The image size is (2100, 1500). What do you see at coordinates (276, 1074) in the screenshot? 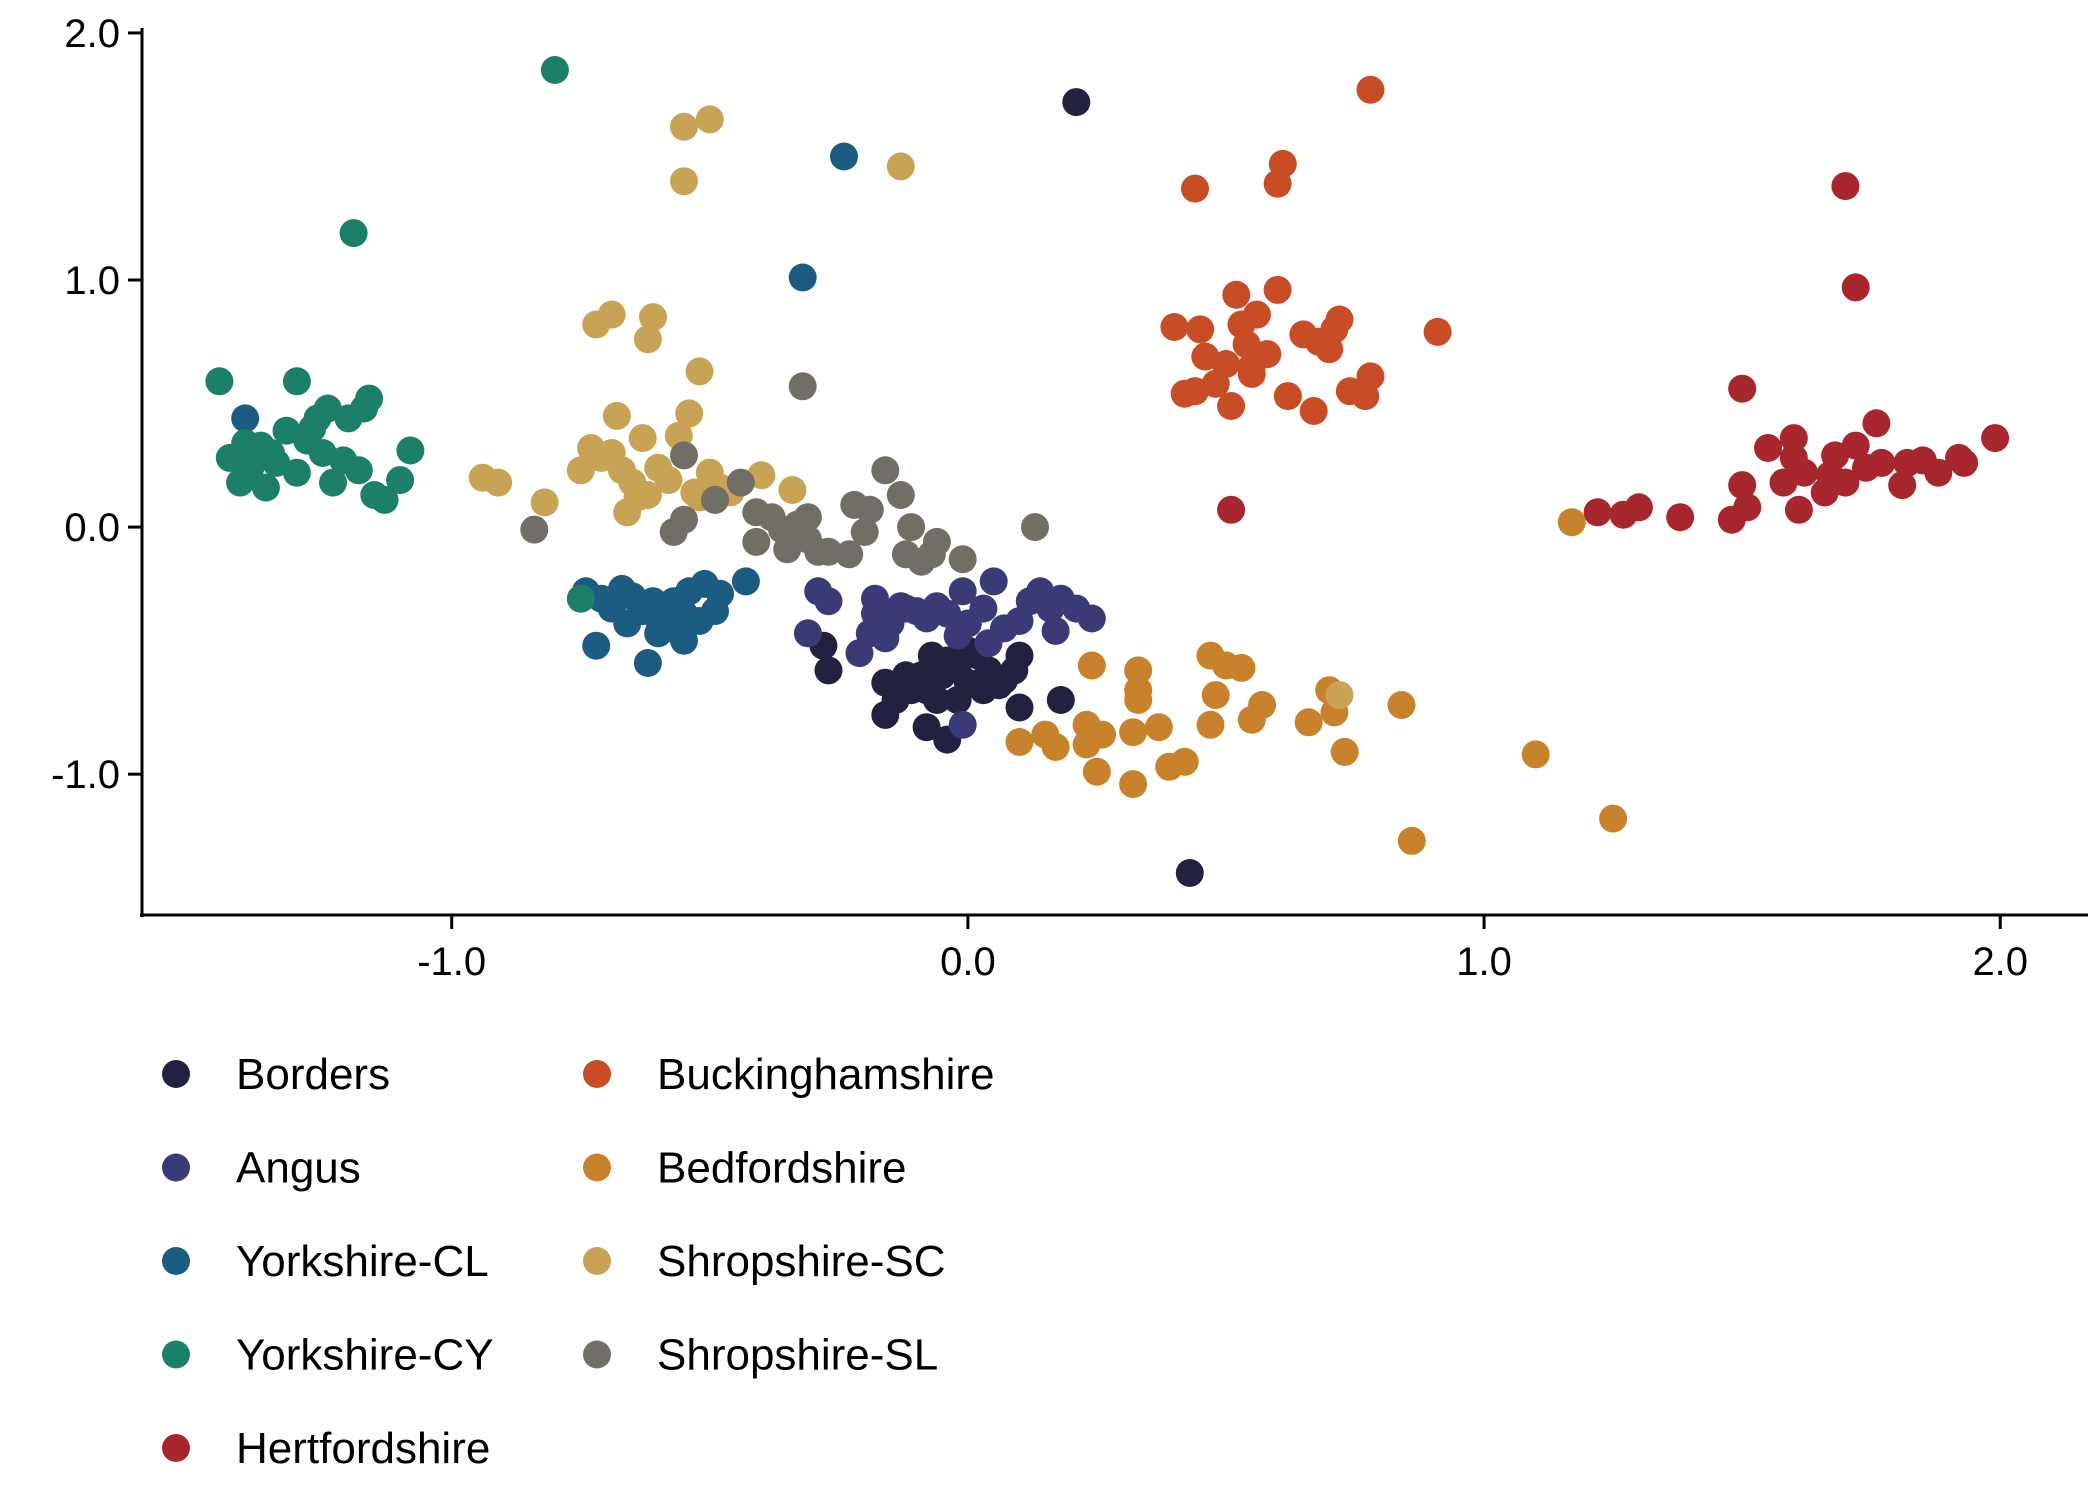
I see `legend-item: Borders` at bounding box center [276, 1074].